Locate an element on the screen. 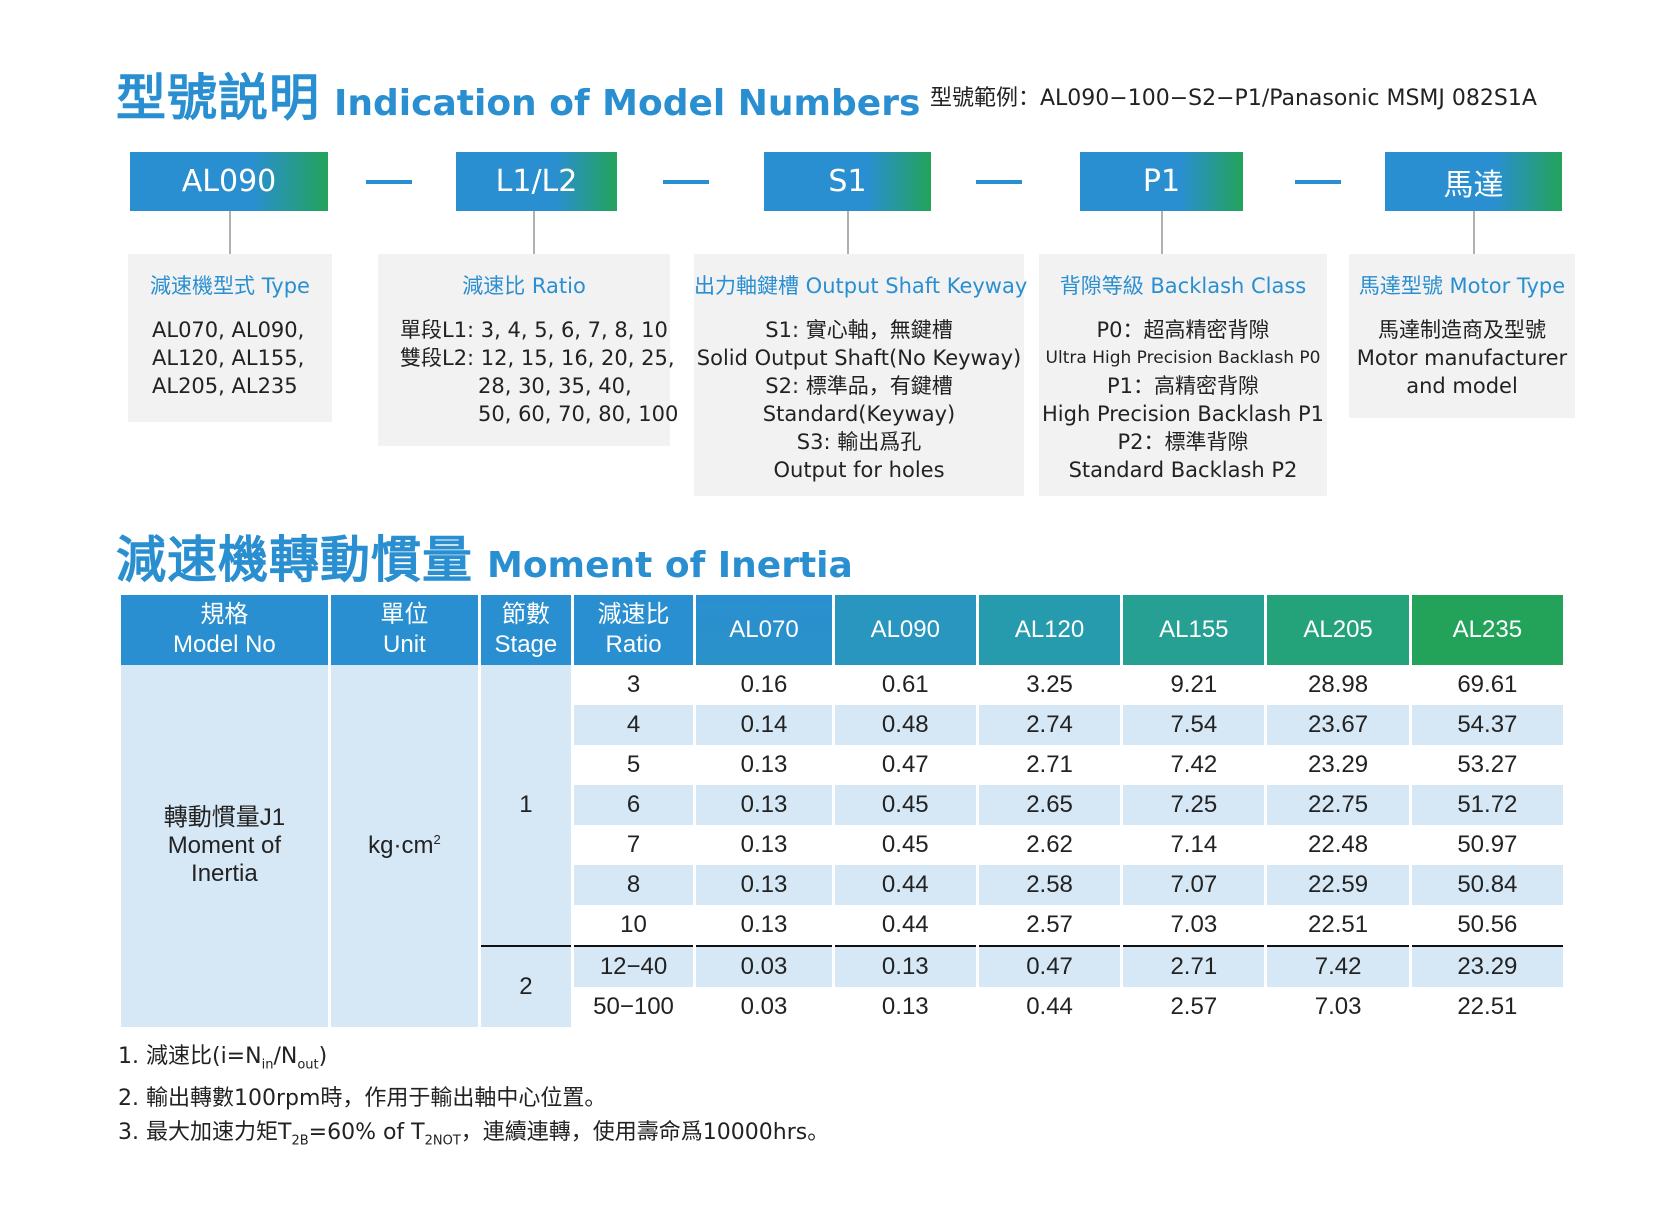 This screenshot has height=1205, width=1677. value-cell: 50.97 is located at coordinates (1487, 844).